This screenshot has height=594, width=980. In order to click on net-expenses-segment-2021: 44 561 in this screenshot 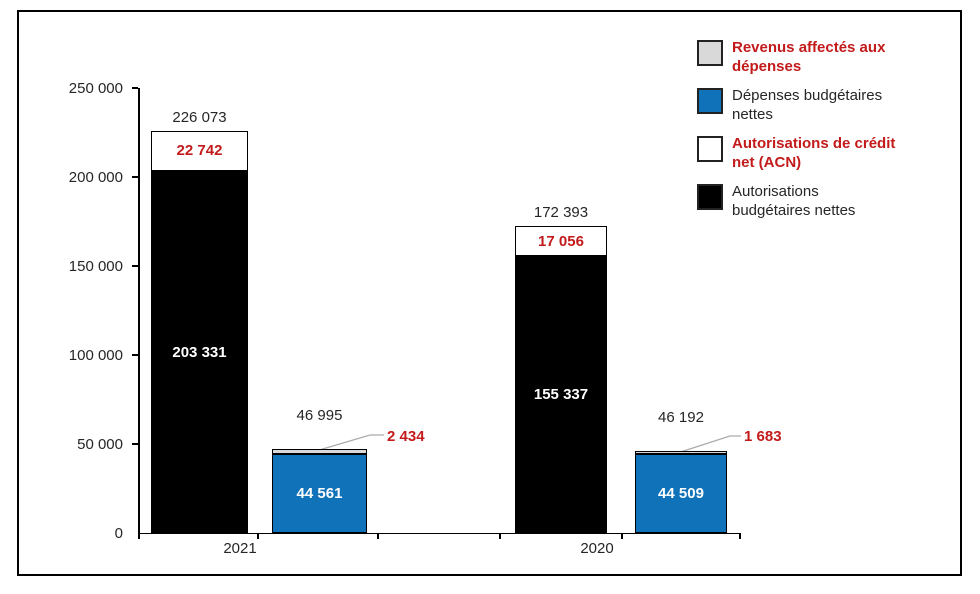, I will do `click(319, 493)`.